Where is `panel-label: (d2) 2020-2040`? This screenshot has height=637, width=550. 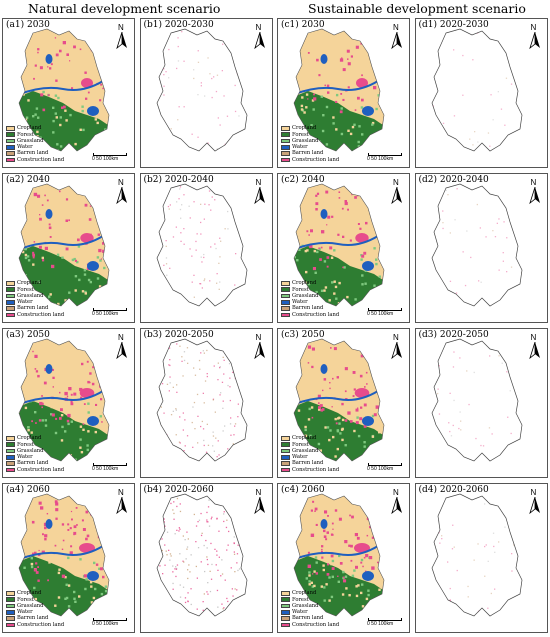 panel-label: (d2) 2020-2040 is located at coordinates (453, 180).